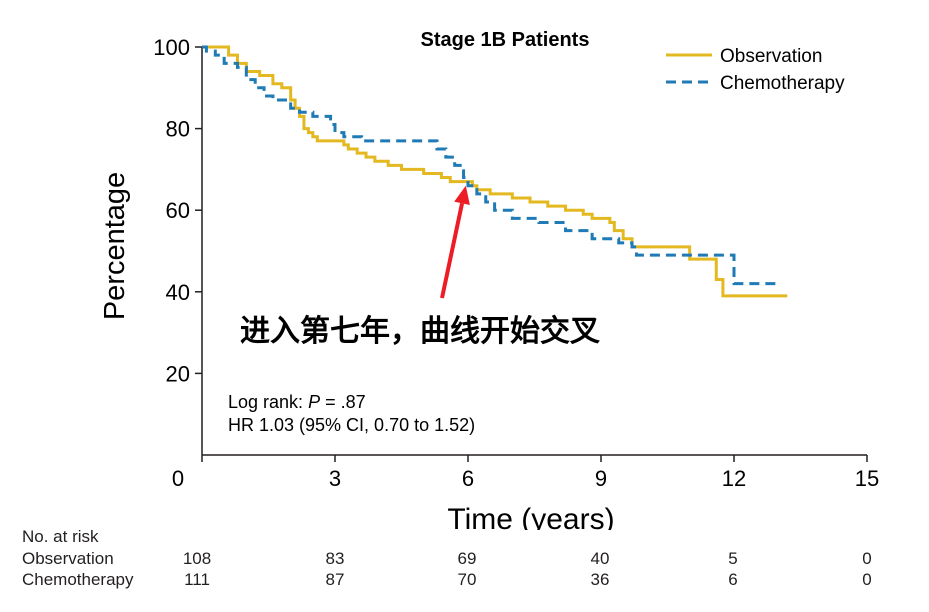  What do you see at coordinates (171, 47) in the screenshot?
I see `y-tick-label: 100` at bounding box center [171, 47].